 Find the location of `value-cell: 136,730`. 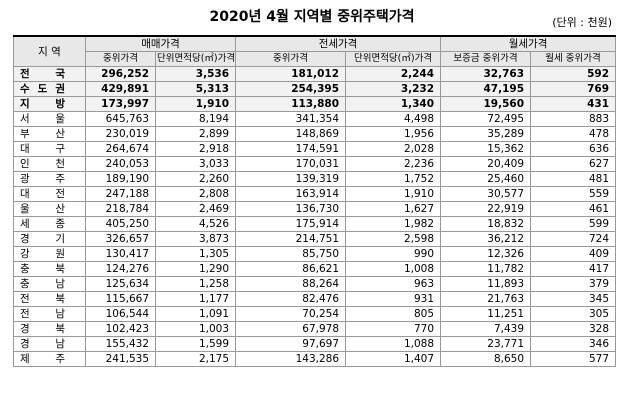

value-cell: 136,730 is located at coordinates (291, 209).